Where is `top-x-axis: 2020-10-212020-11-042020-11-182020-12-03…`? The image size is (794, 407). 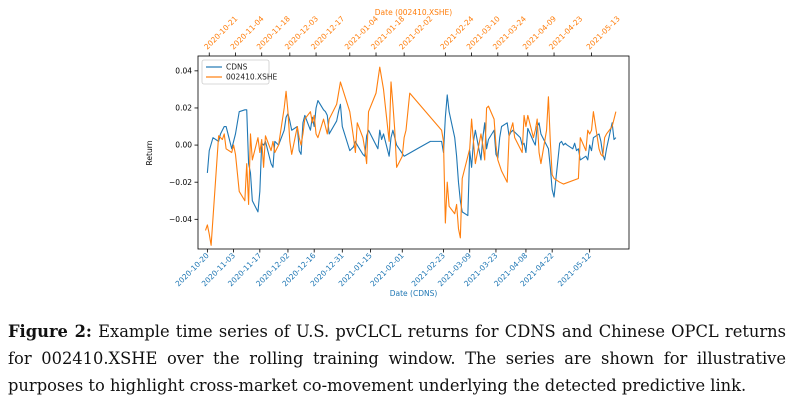
top-x-axis: 2020-10-212020-11-042020-11-182020-12-03… is located at coordinates (412, 35).